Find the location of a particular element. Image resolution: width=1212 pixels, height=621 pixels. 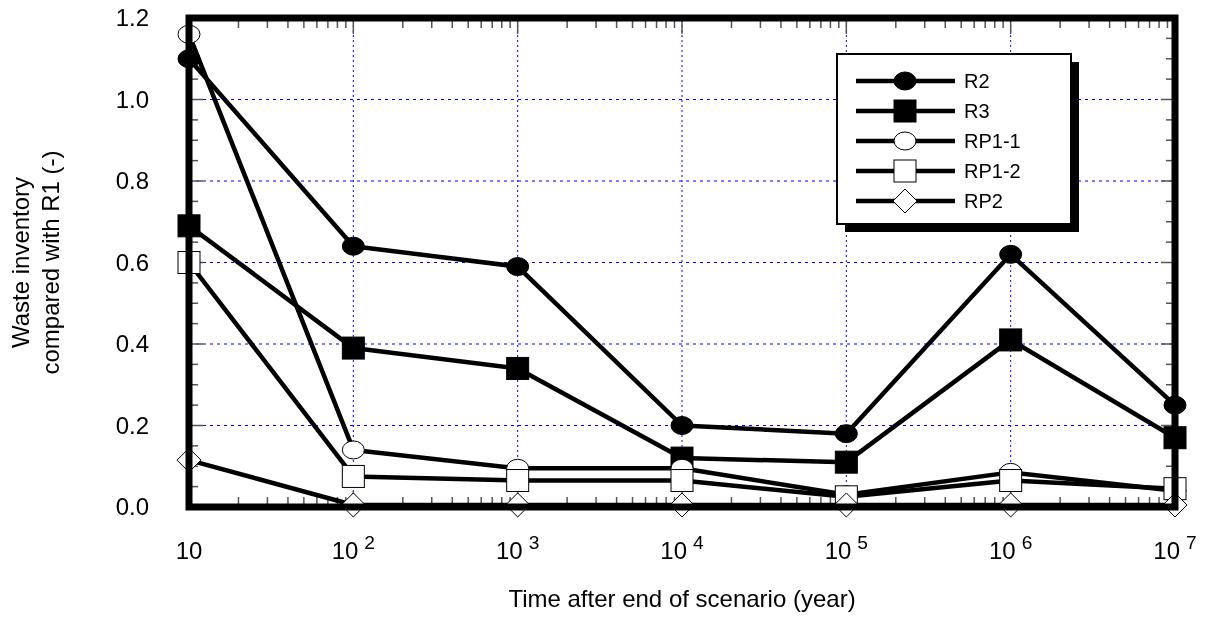

y-tick-label: 0.6 is located at coordinates (132, 262).